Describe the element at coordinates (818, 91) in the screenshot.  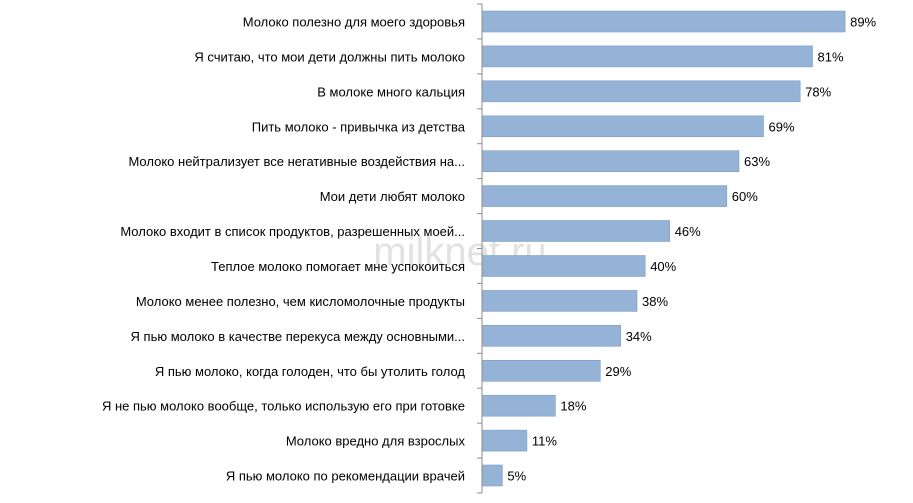
I see `value-label-3: 78%` at that location.